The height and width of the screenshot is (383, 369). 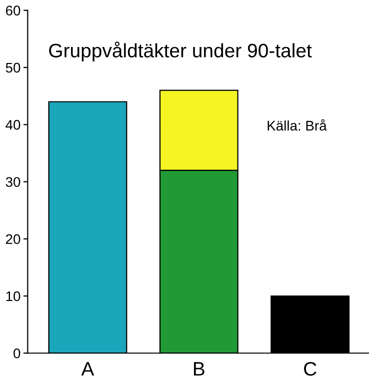 I want to click on y-tick-label: 0, so click(x=17, y=353).